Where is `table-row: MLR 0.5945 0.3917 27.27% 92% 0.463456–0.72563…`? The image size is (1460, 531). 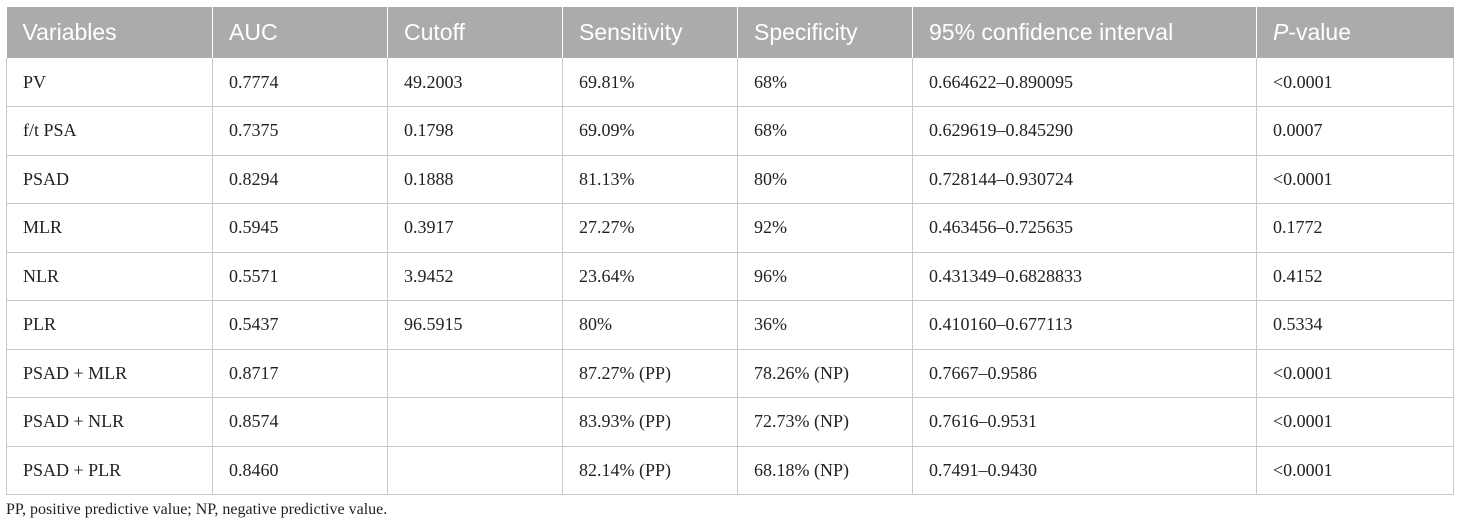
table-row: MLR 0.5945 0.3917 27.27% 92% 0.463456–0.72563… is located at coordinates (730, 228).